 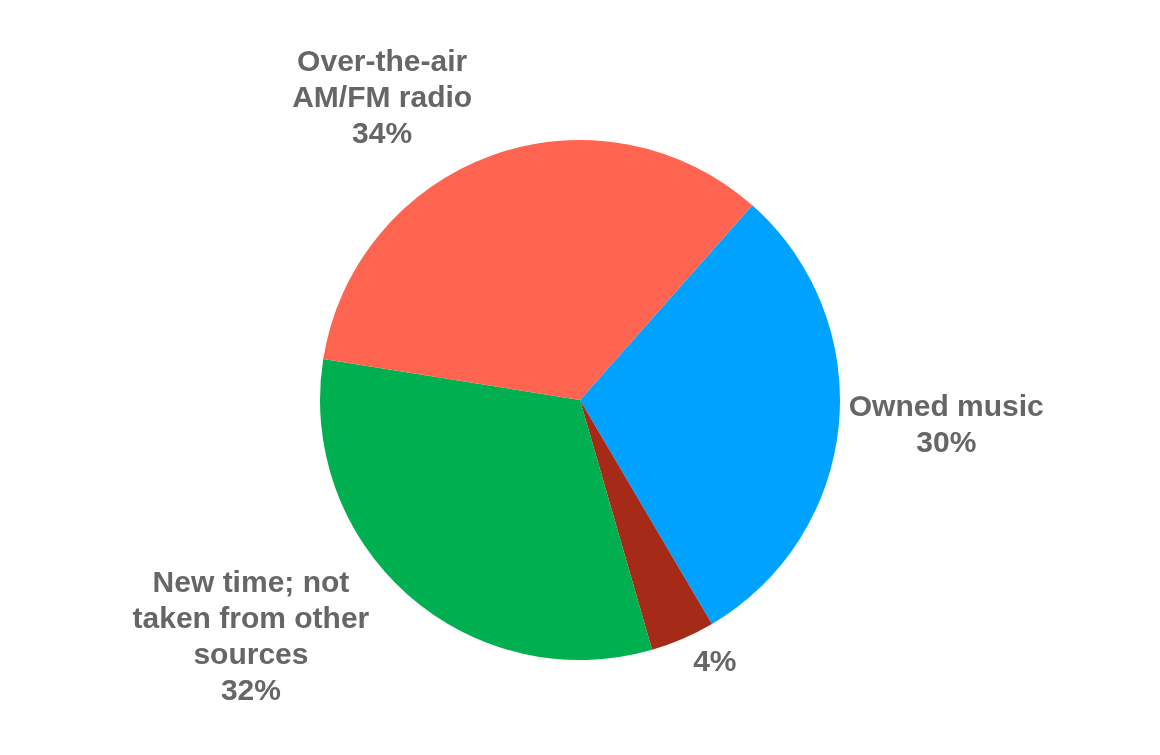 I want to click on slice-label: Owned music, so click(x=946, y=406).